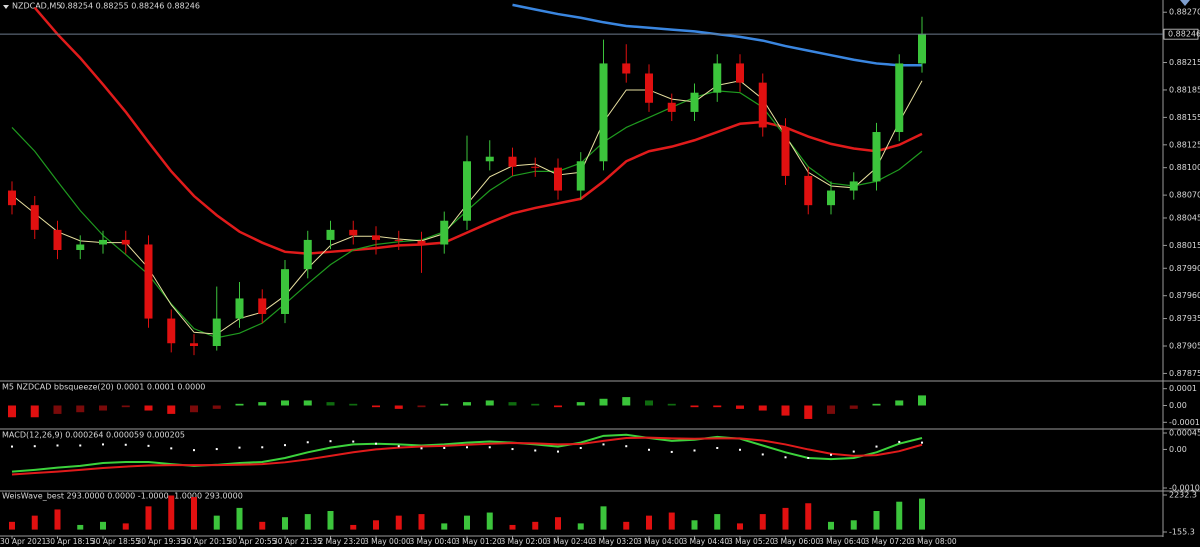  I want to click on macd-line, so click(467, 456).